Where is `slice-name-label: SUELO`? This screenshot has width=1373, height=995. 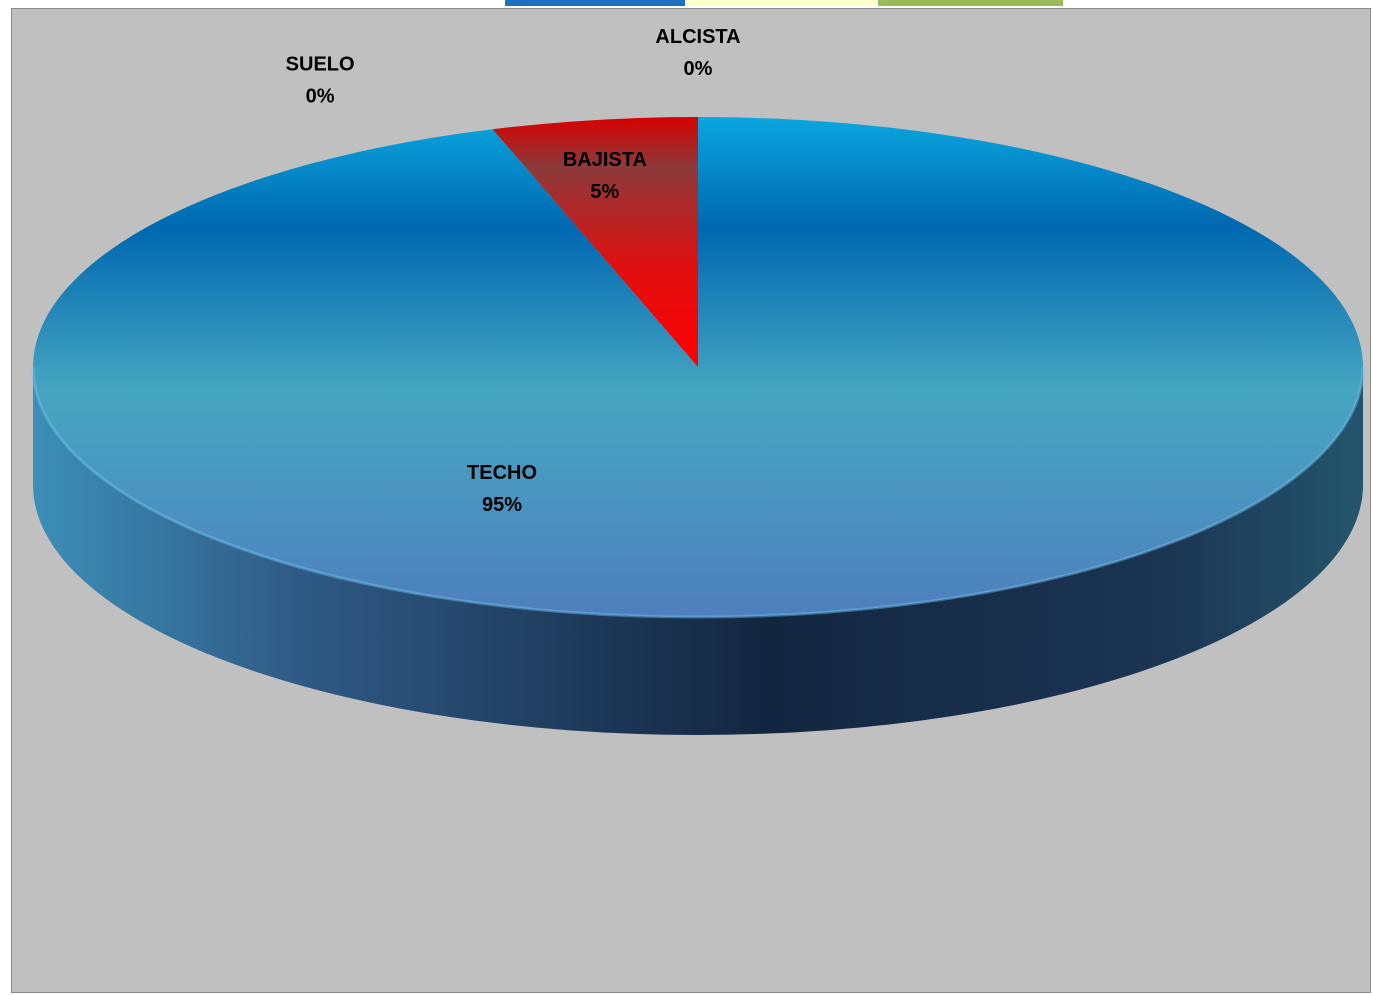
slice-name-label: SUELO is located at coordinates (320, 65).